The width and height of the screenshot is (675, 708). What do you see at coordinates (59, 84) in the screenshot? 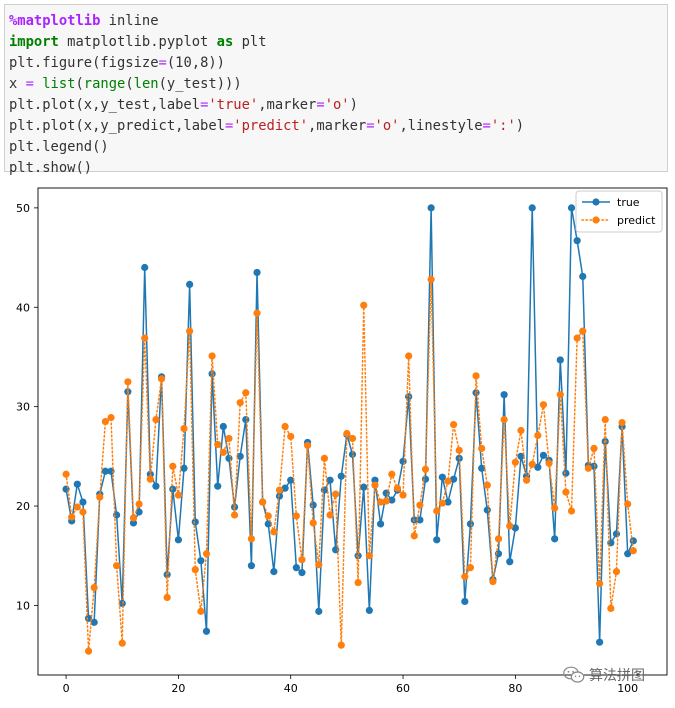
I see `code-token: list` at bounding box center [59, 84].